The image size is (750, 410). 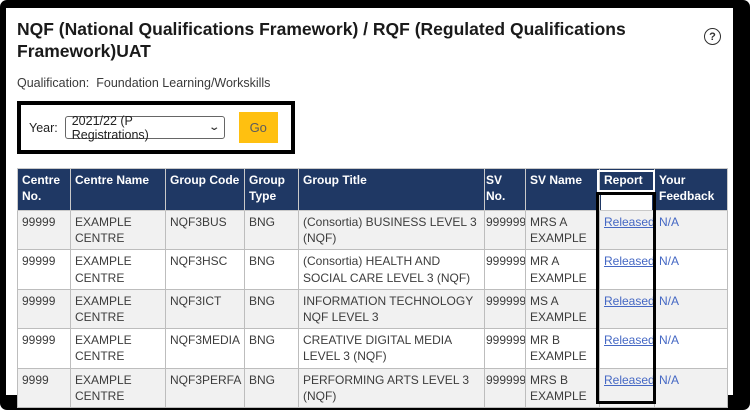 I want to click on cell-group-title: PERFORMING ARTS LEVEL 3 (NQF), so click(x=391, y=387).